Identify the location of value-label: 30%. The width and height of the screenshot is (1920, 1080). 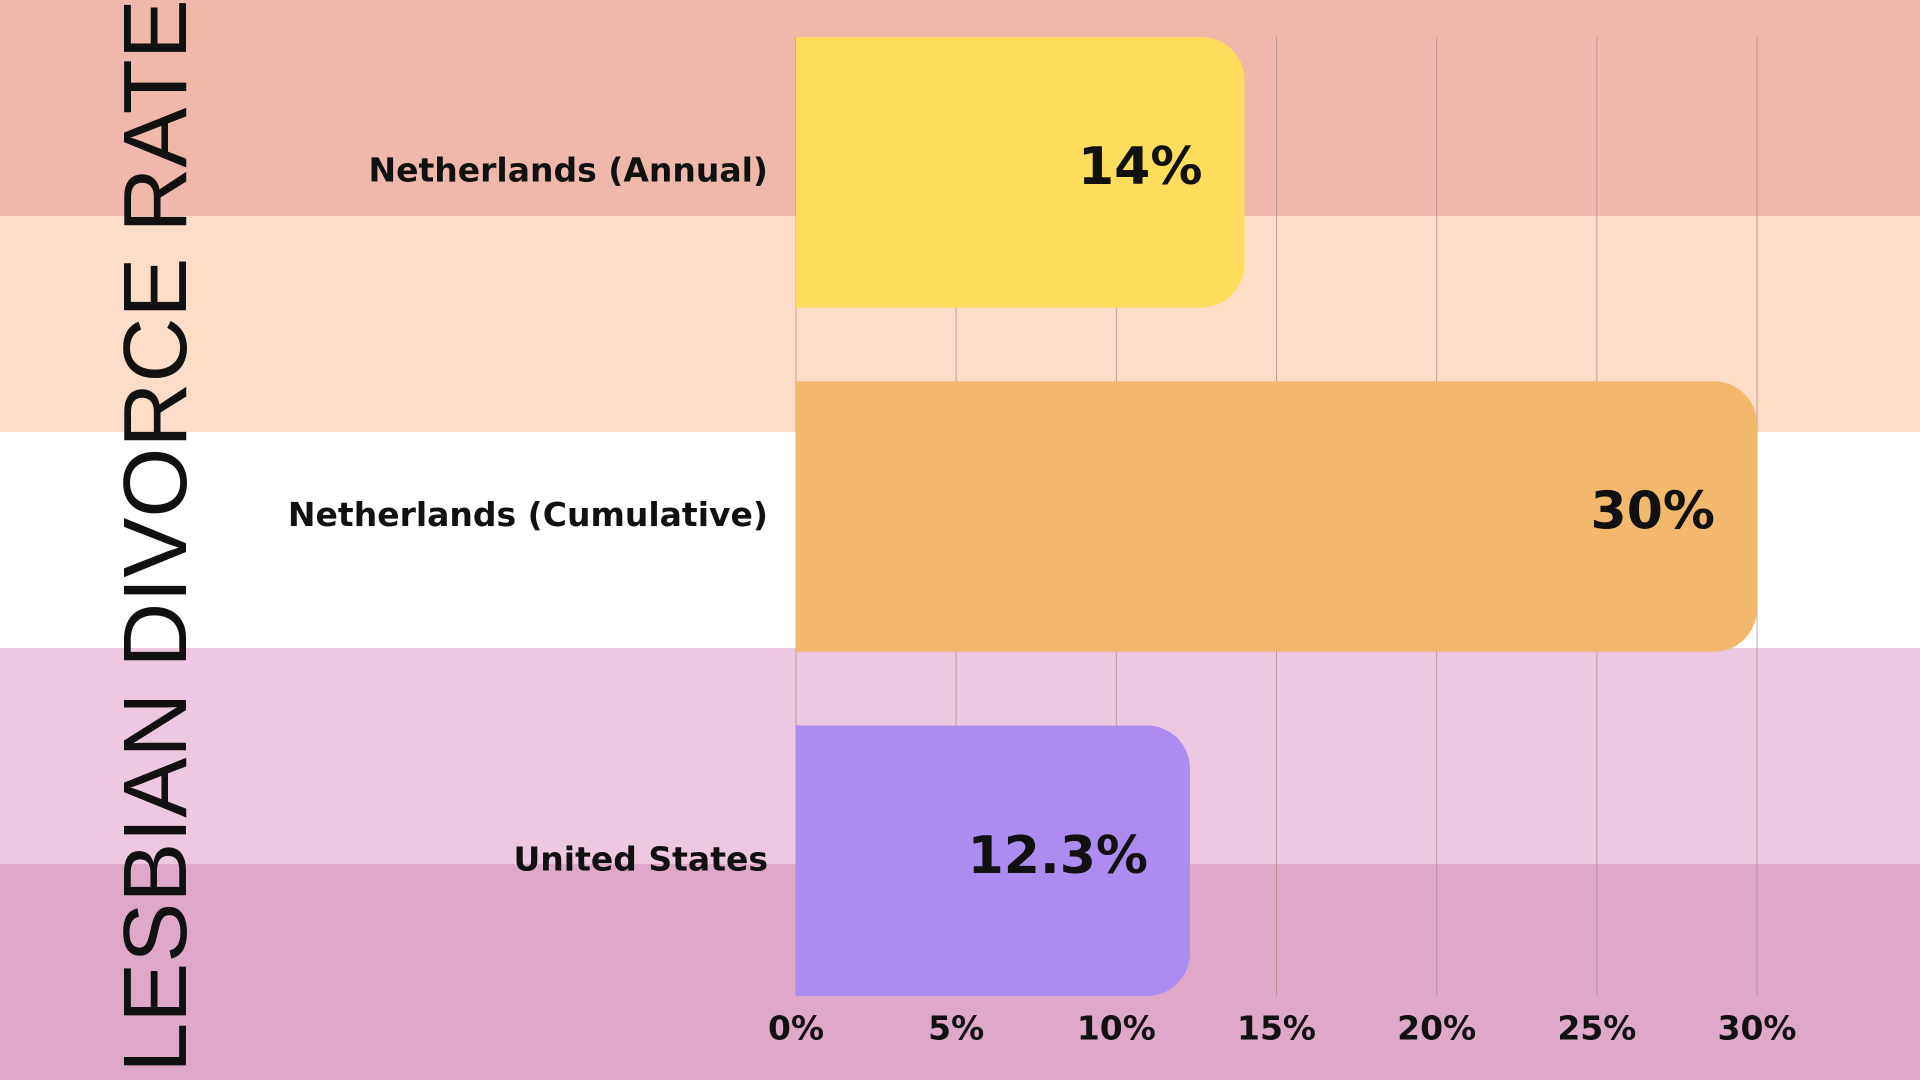
(1653, 512).